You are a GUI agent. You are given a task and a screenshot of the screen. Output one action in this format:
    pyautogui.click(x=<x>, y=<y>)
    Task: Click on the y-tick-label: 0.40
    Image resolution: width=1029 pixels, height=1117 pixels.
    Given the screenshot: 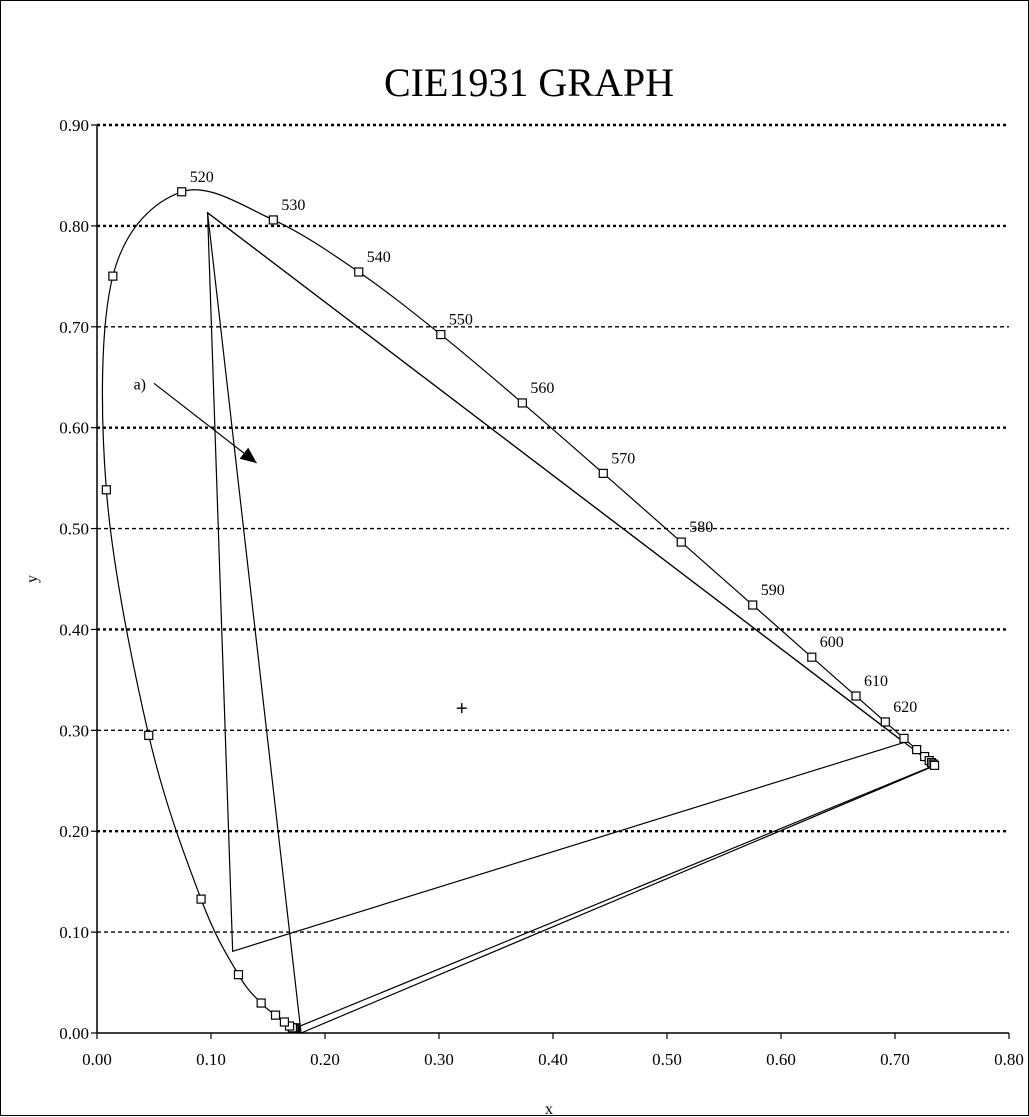 What is the action you would take?
    pyautogui.click(x=74, y=629)
    